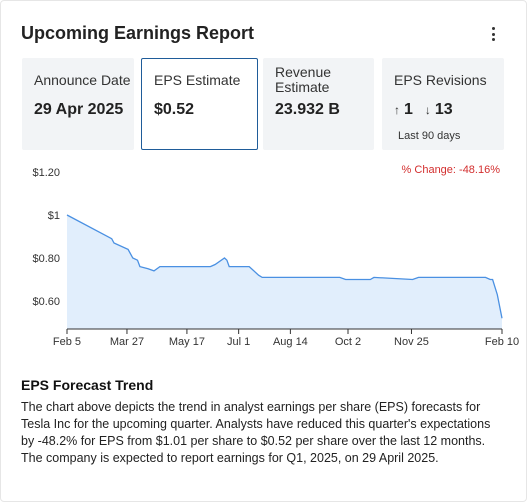 This screenshot has height=502, width=527. I want to click on tile-label: EPS Revisions, so click(440, 80).